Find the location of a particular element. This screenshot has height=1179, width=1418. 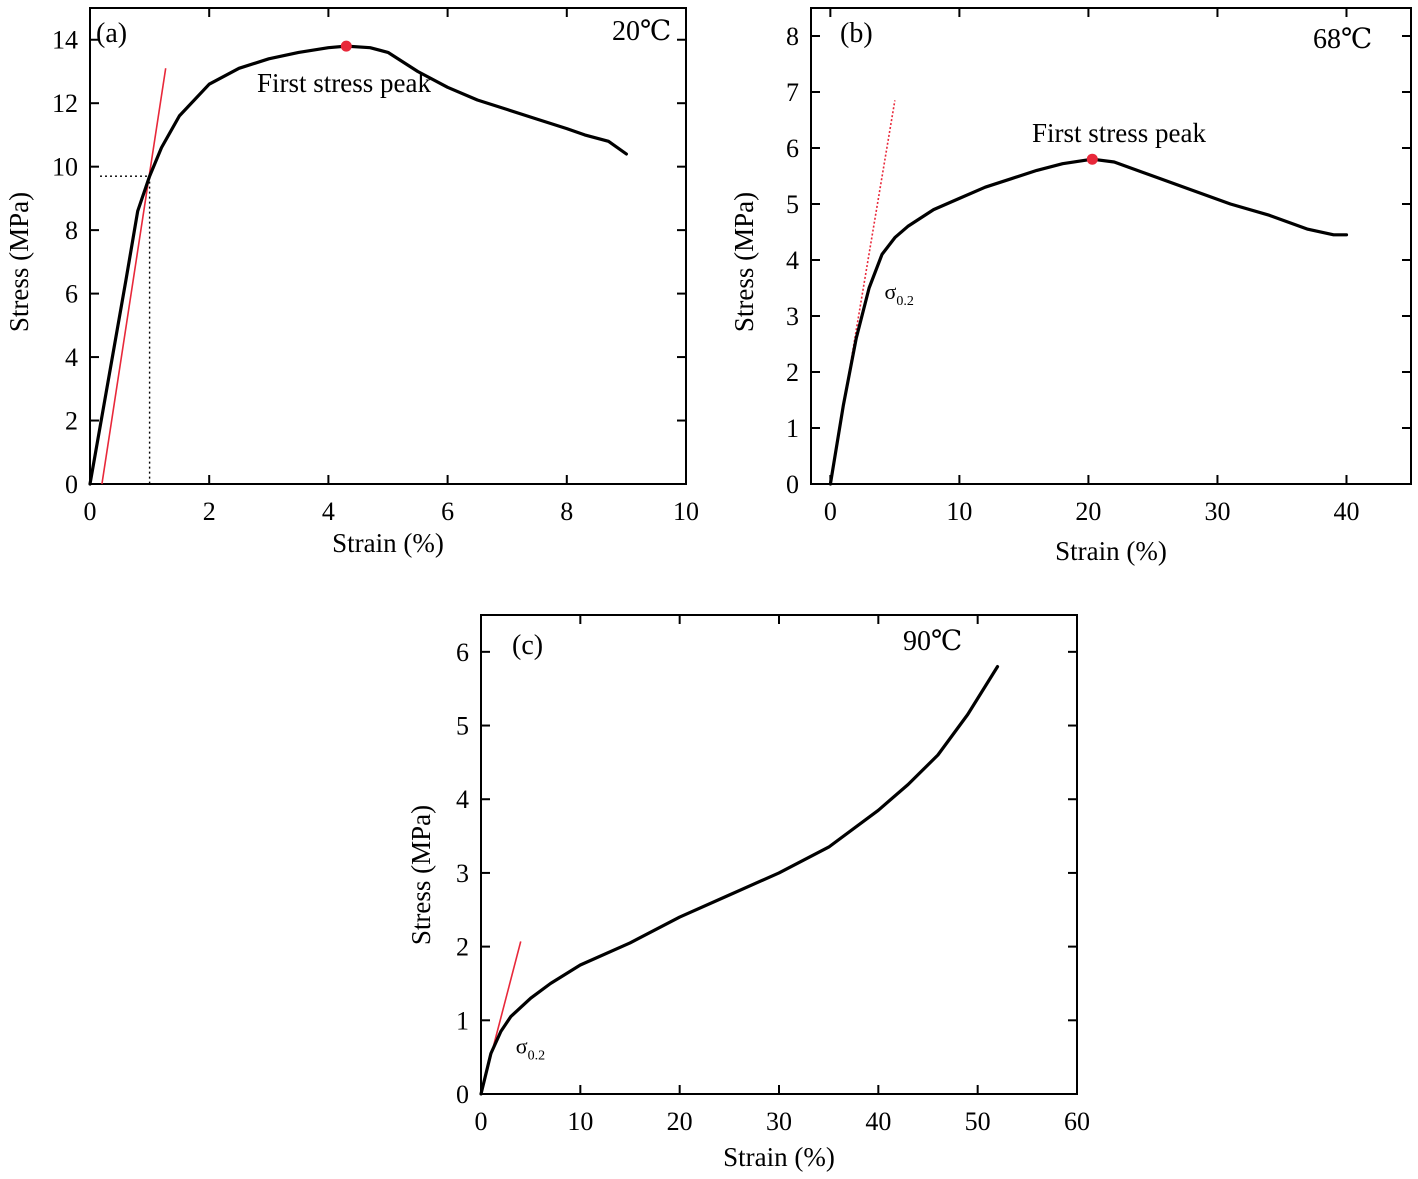

panel-label: (a) is located at coordinates (111, 33).